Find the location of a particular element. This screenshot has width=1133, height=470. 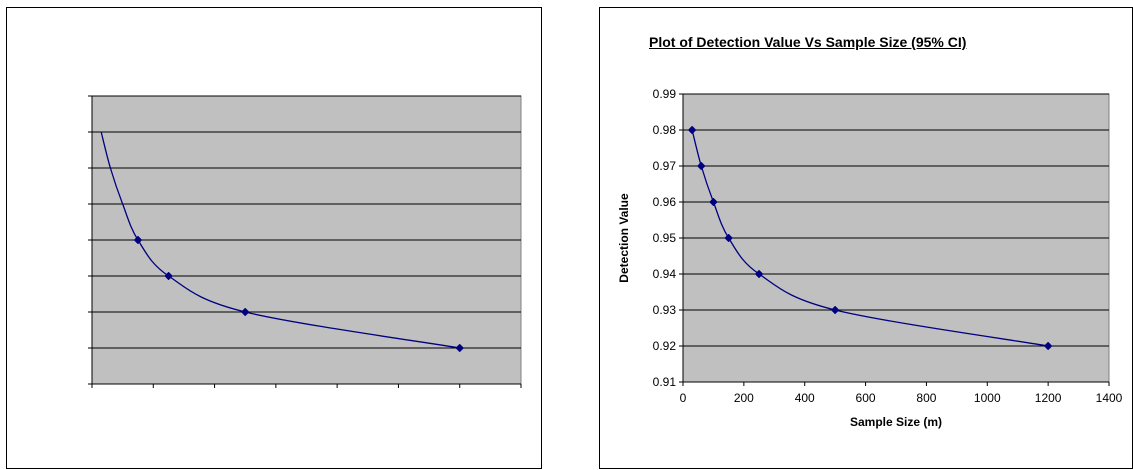

y-tick-label: 0.99 is located at coordinates (665, 94).